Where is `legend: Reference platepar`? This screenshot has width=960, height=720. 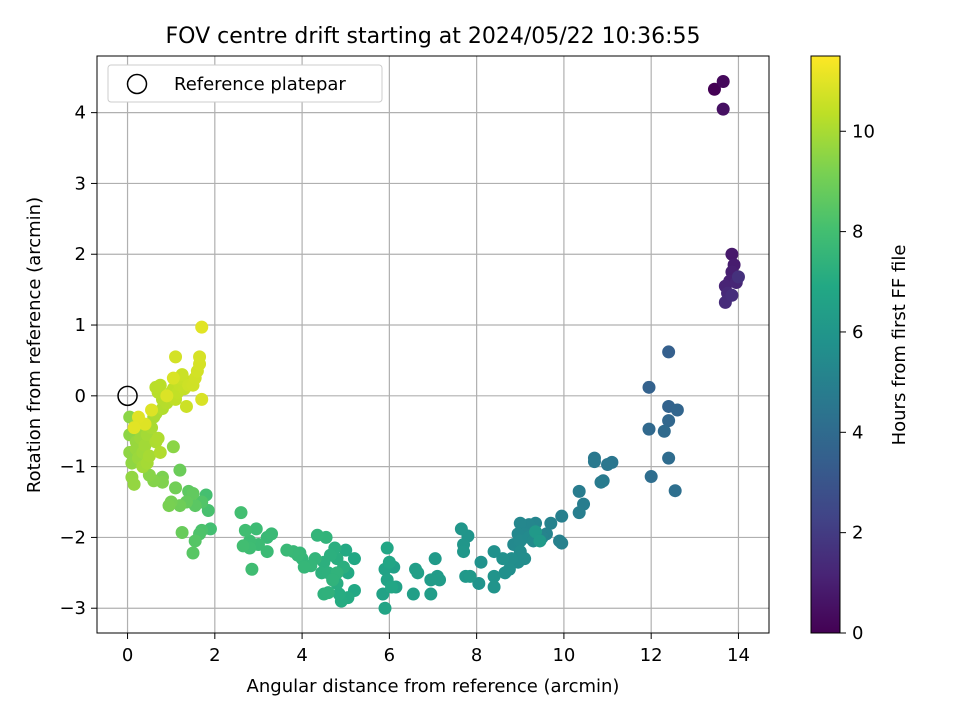 legend: Reference platepar is located at coordinates (245, 83).